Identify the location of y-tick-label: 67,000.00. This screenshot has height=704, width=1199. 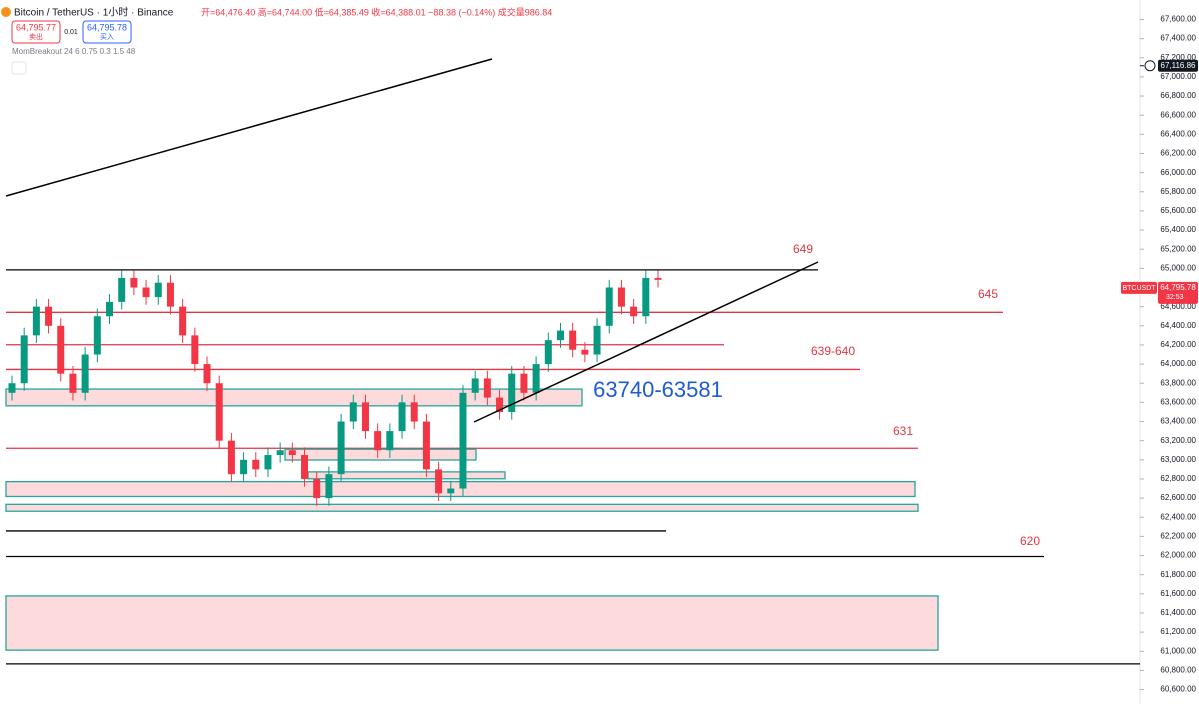
(1178, 76).